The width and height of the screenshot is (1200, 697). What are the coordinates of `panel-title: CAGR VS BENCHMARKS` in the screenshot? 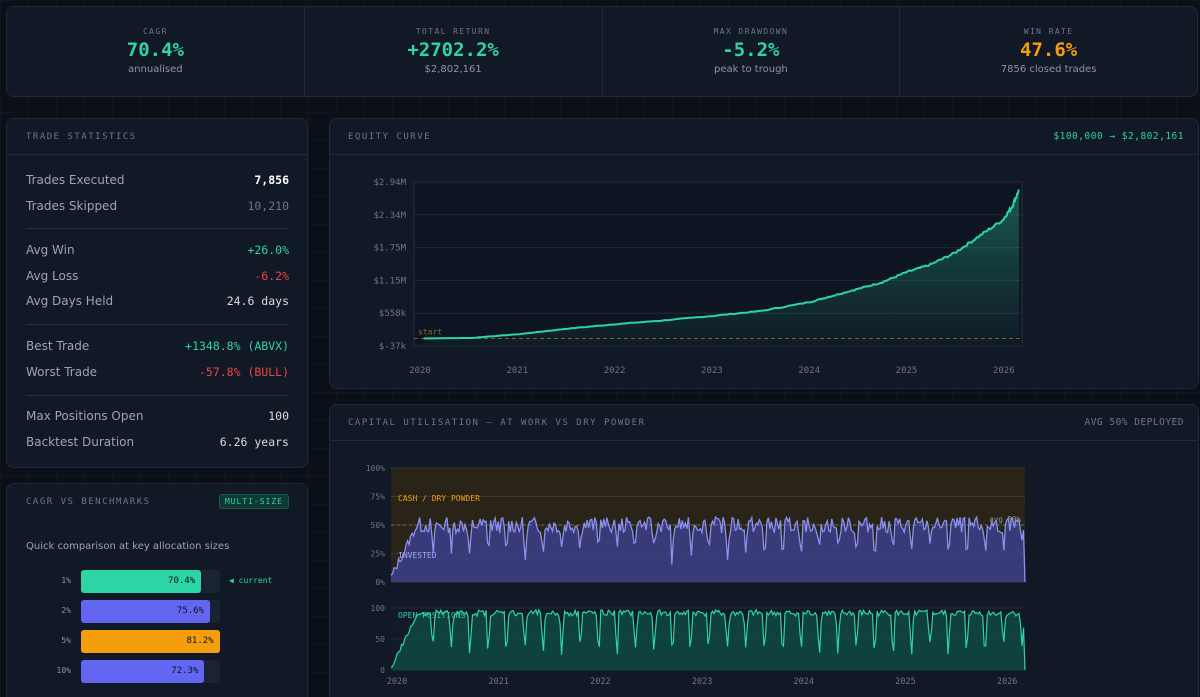 It's located at (88, 502).